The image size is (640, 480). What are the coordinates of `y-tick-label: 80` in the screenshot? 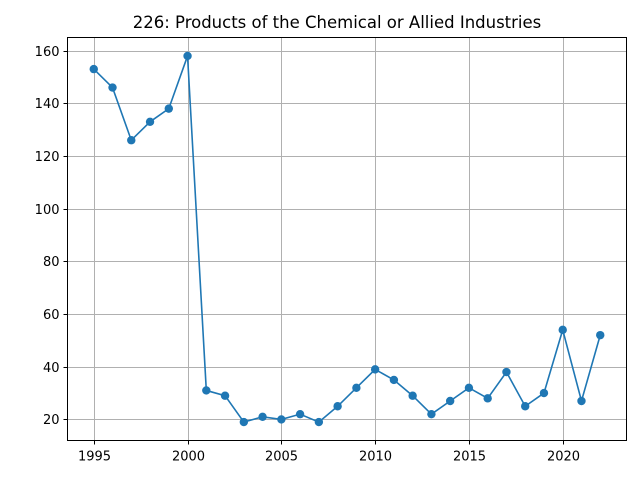 It's located at (51, 262).